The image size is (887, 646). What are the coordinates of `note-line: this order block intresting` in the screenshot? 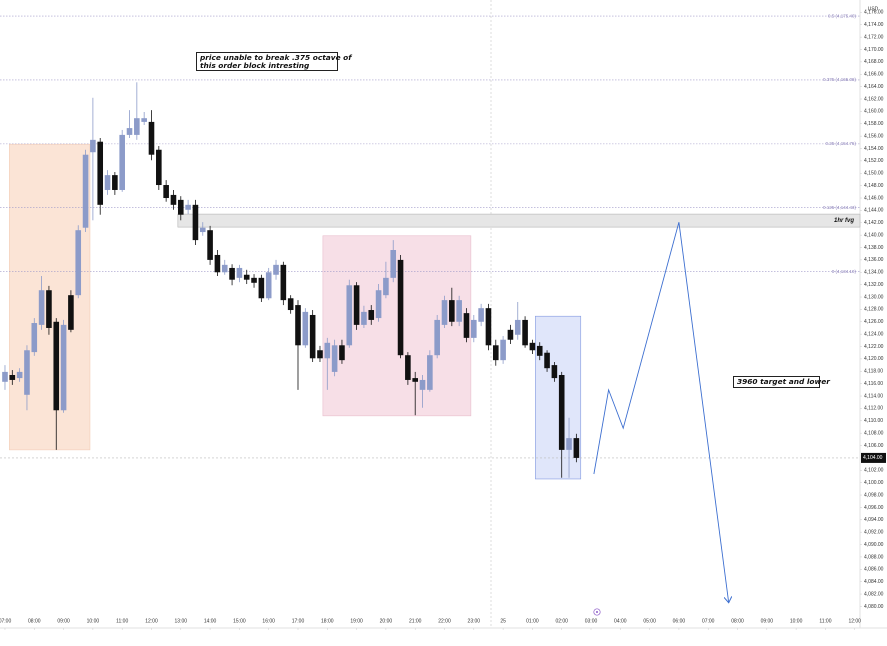 It's located at (255, 66).